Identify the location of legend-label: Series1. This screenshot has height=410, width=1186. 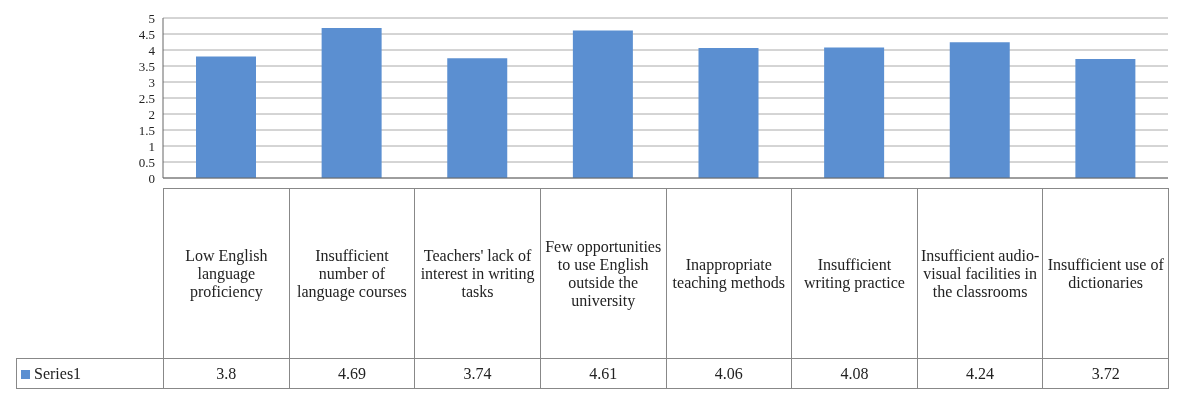
(90, 373).